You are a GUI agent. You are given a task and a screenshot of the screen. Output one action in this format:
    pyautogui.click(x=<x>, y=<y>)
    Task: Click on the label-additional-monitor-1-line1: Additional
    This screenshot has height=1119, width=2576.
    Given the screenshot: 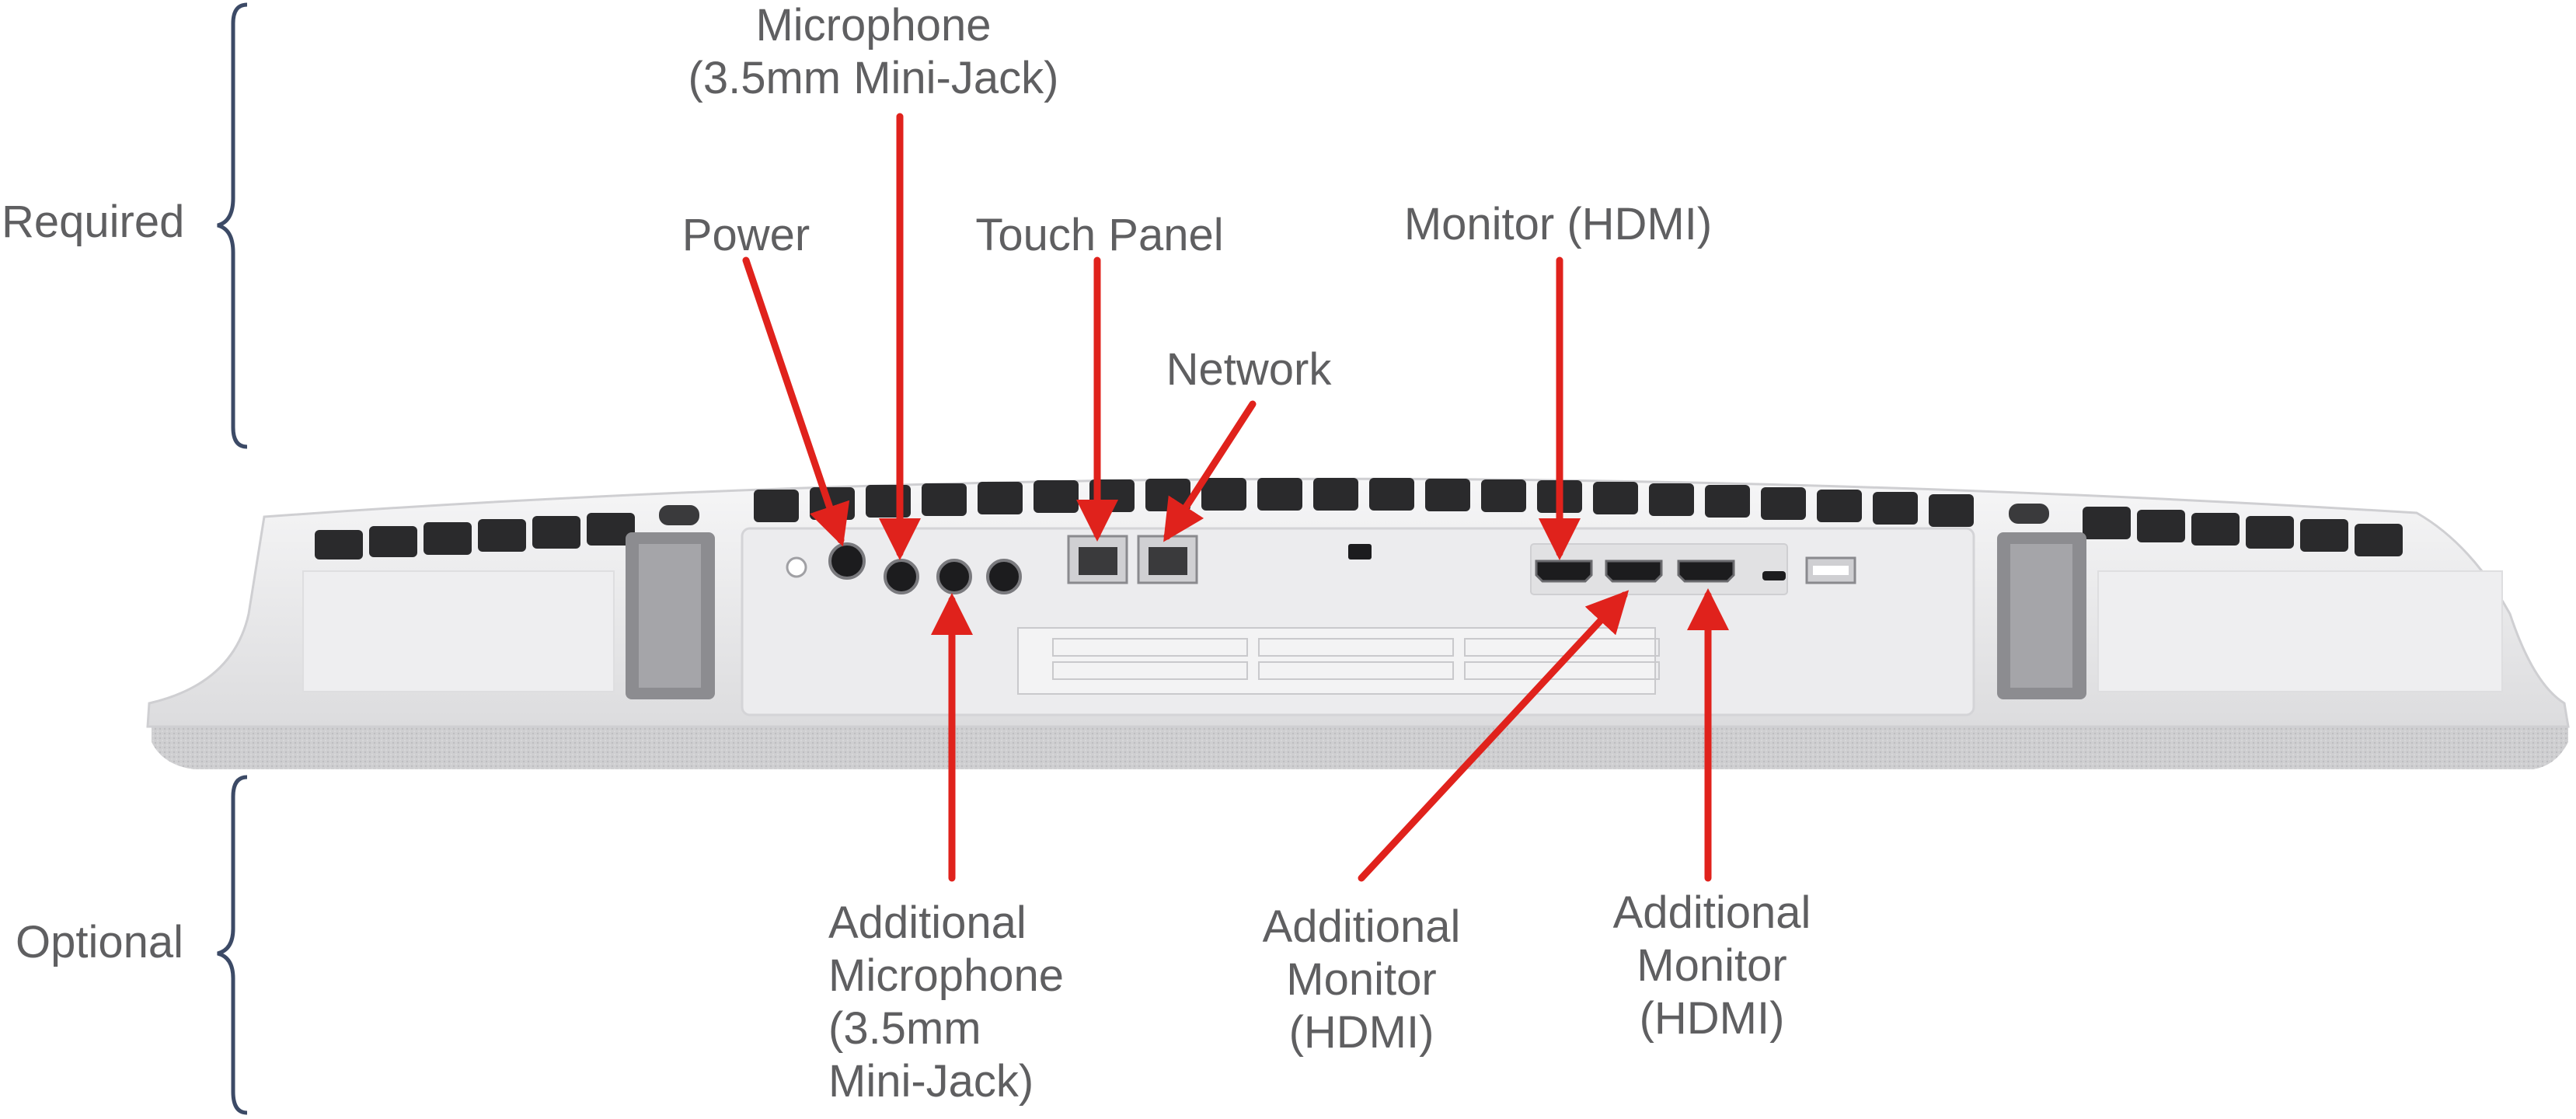 What is the action you would take?
    pyautogui.click(x=1362, y=926)
    